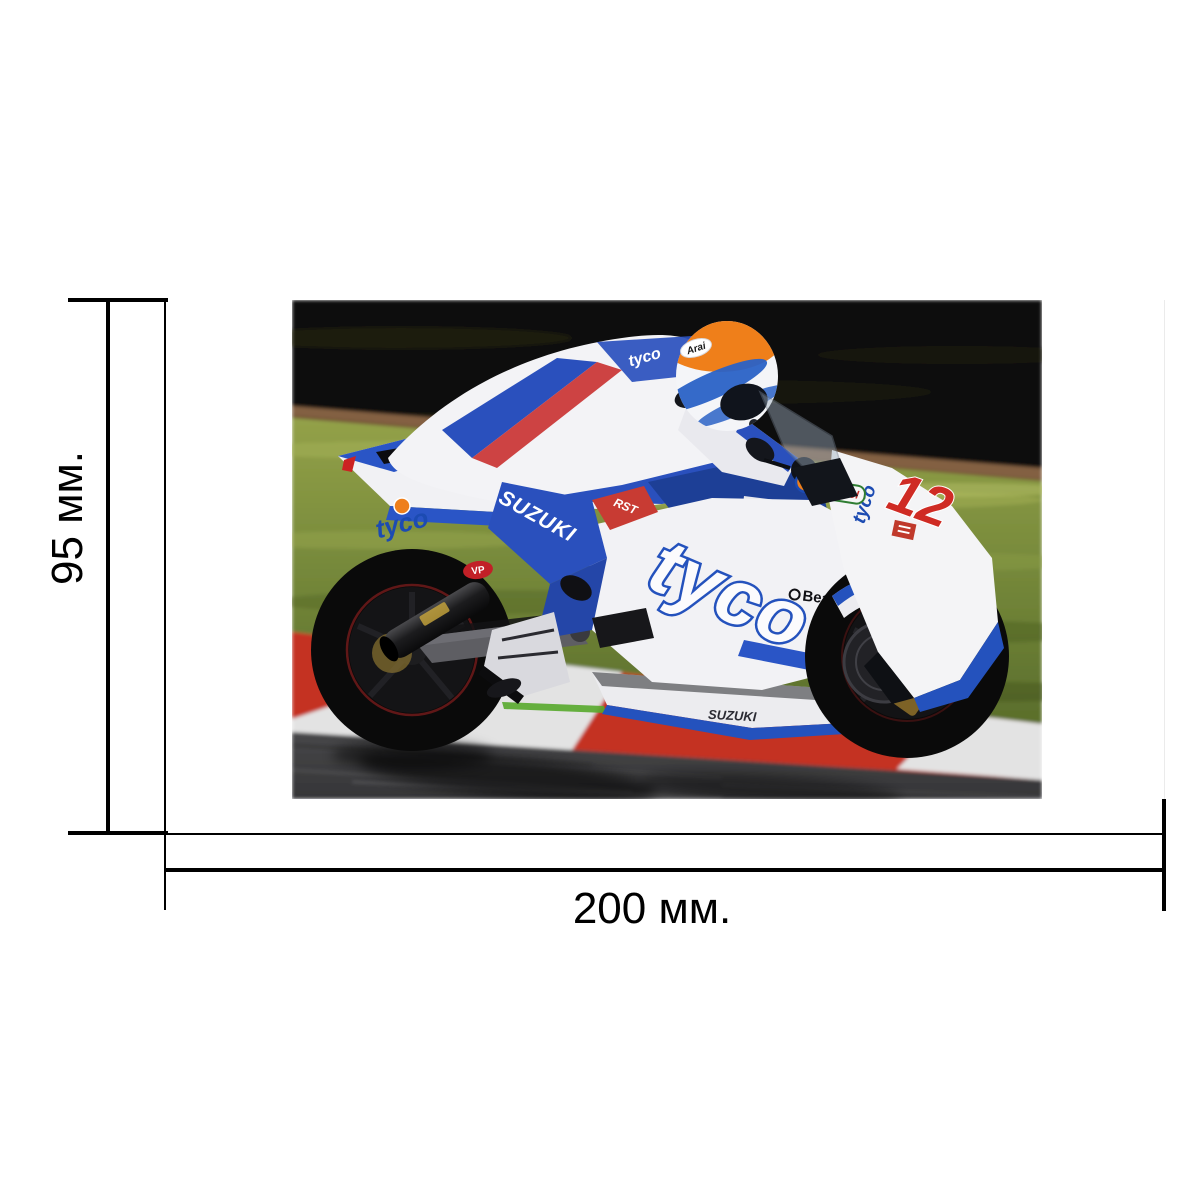  What do you see at coordinates (617, 770) in the screenshot?
I see `bike-shadow` at bounding box center [617, 770].